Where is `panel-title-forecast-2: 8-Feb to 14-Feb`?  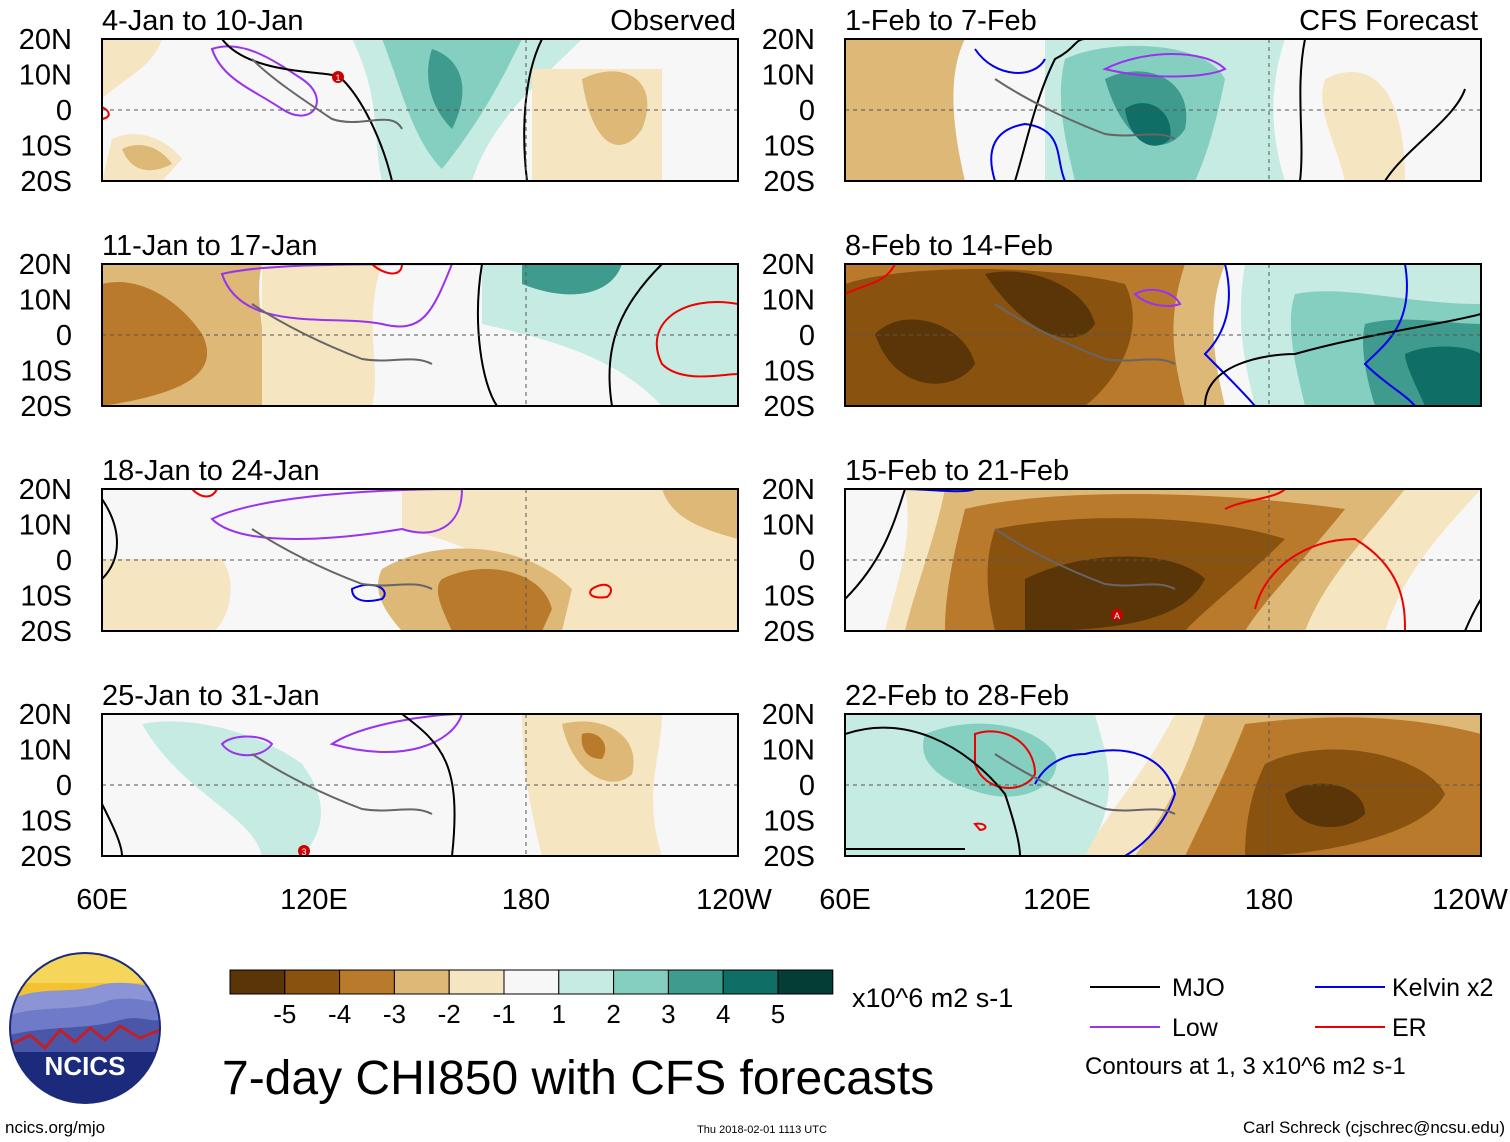 panel-title-forecast-2: 8-Feb to 14-Feb is located at coordinates (949, 246).